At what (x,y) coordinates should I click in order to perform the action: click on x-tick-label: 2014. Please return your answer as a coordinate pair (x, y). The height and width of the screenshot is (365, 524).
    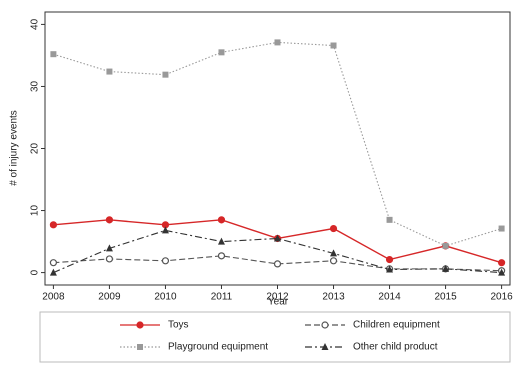
    Looking at the image, I should click on (389, 297).